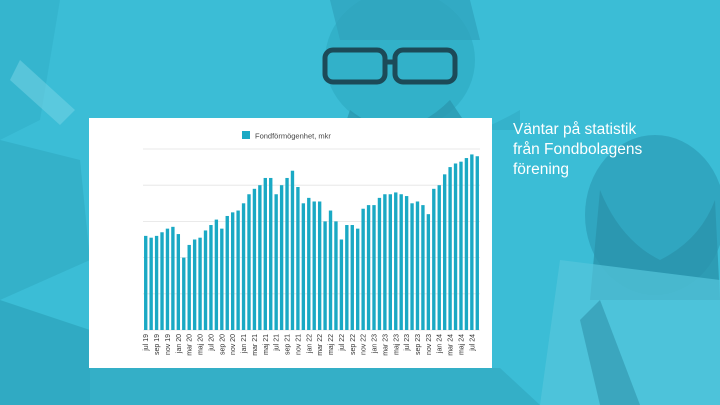 The width and height of the screenshot is (720, 405). Describe the element at coordinates (190, 345) in the screenshot. I see `x-tick-label: mar 20` at that location.